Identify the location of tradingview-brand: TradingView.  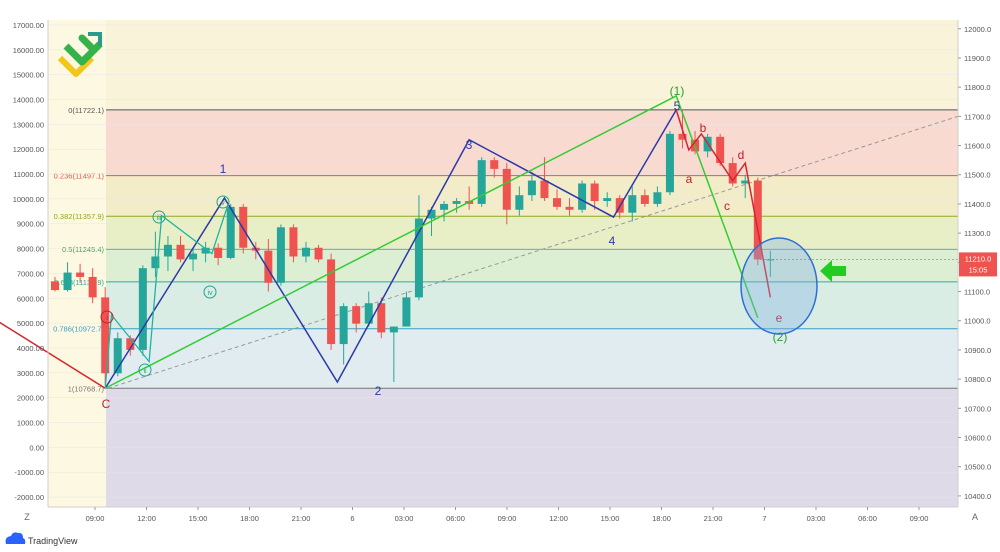
(41, 539).